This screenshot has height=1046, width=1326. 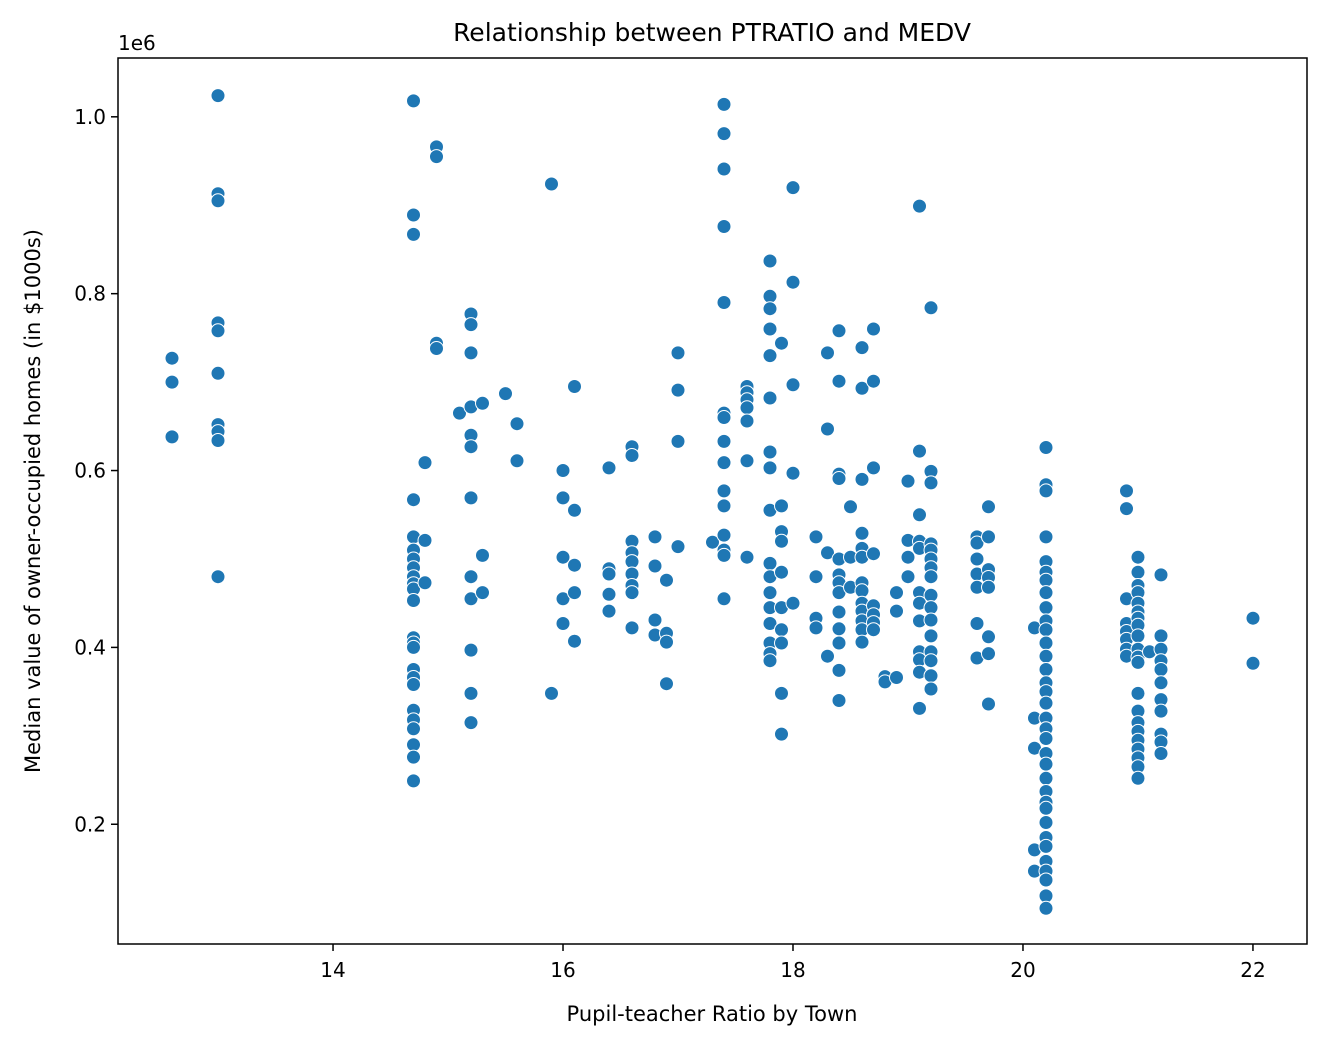 I want to click on x-tick-label: 16, so click(x=562, y=970).